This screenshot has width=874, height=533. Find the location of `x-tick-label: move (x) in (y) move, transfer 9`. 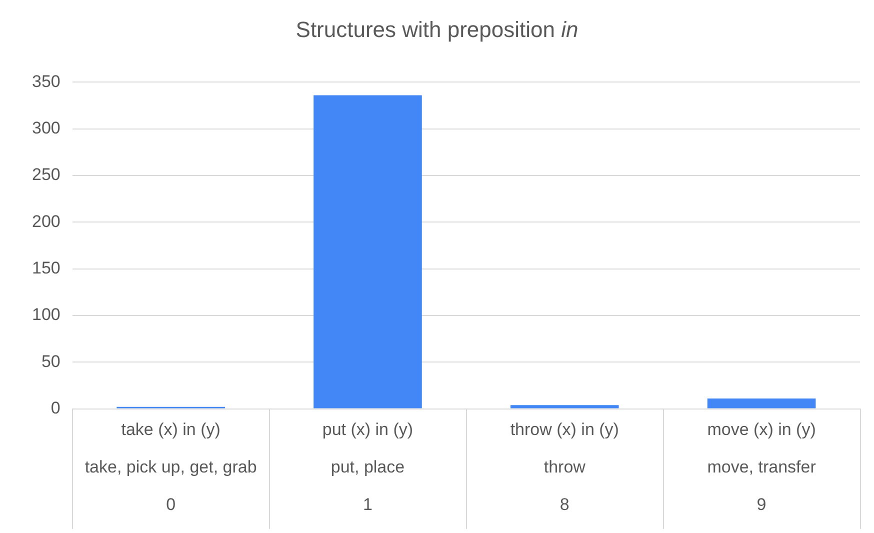

x-tick-label: move (x) in (y) move, transfer 9 is located at coordinates (761, 467).